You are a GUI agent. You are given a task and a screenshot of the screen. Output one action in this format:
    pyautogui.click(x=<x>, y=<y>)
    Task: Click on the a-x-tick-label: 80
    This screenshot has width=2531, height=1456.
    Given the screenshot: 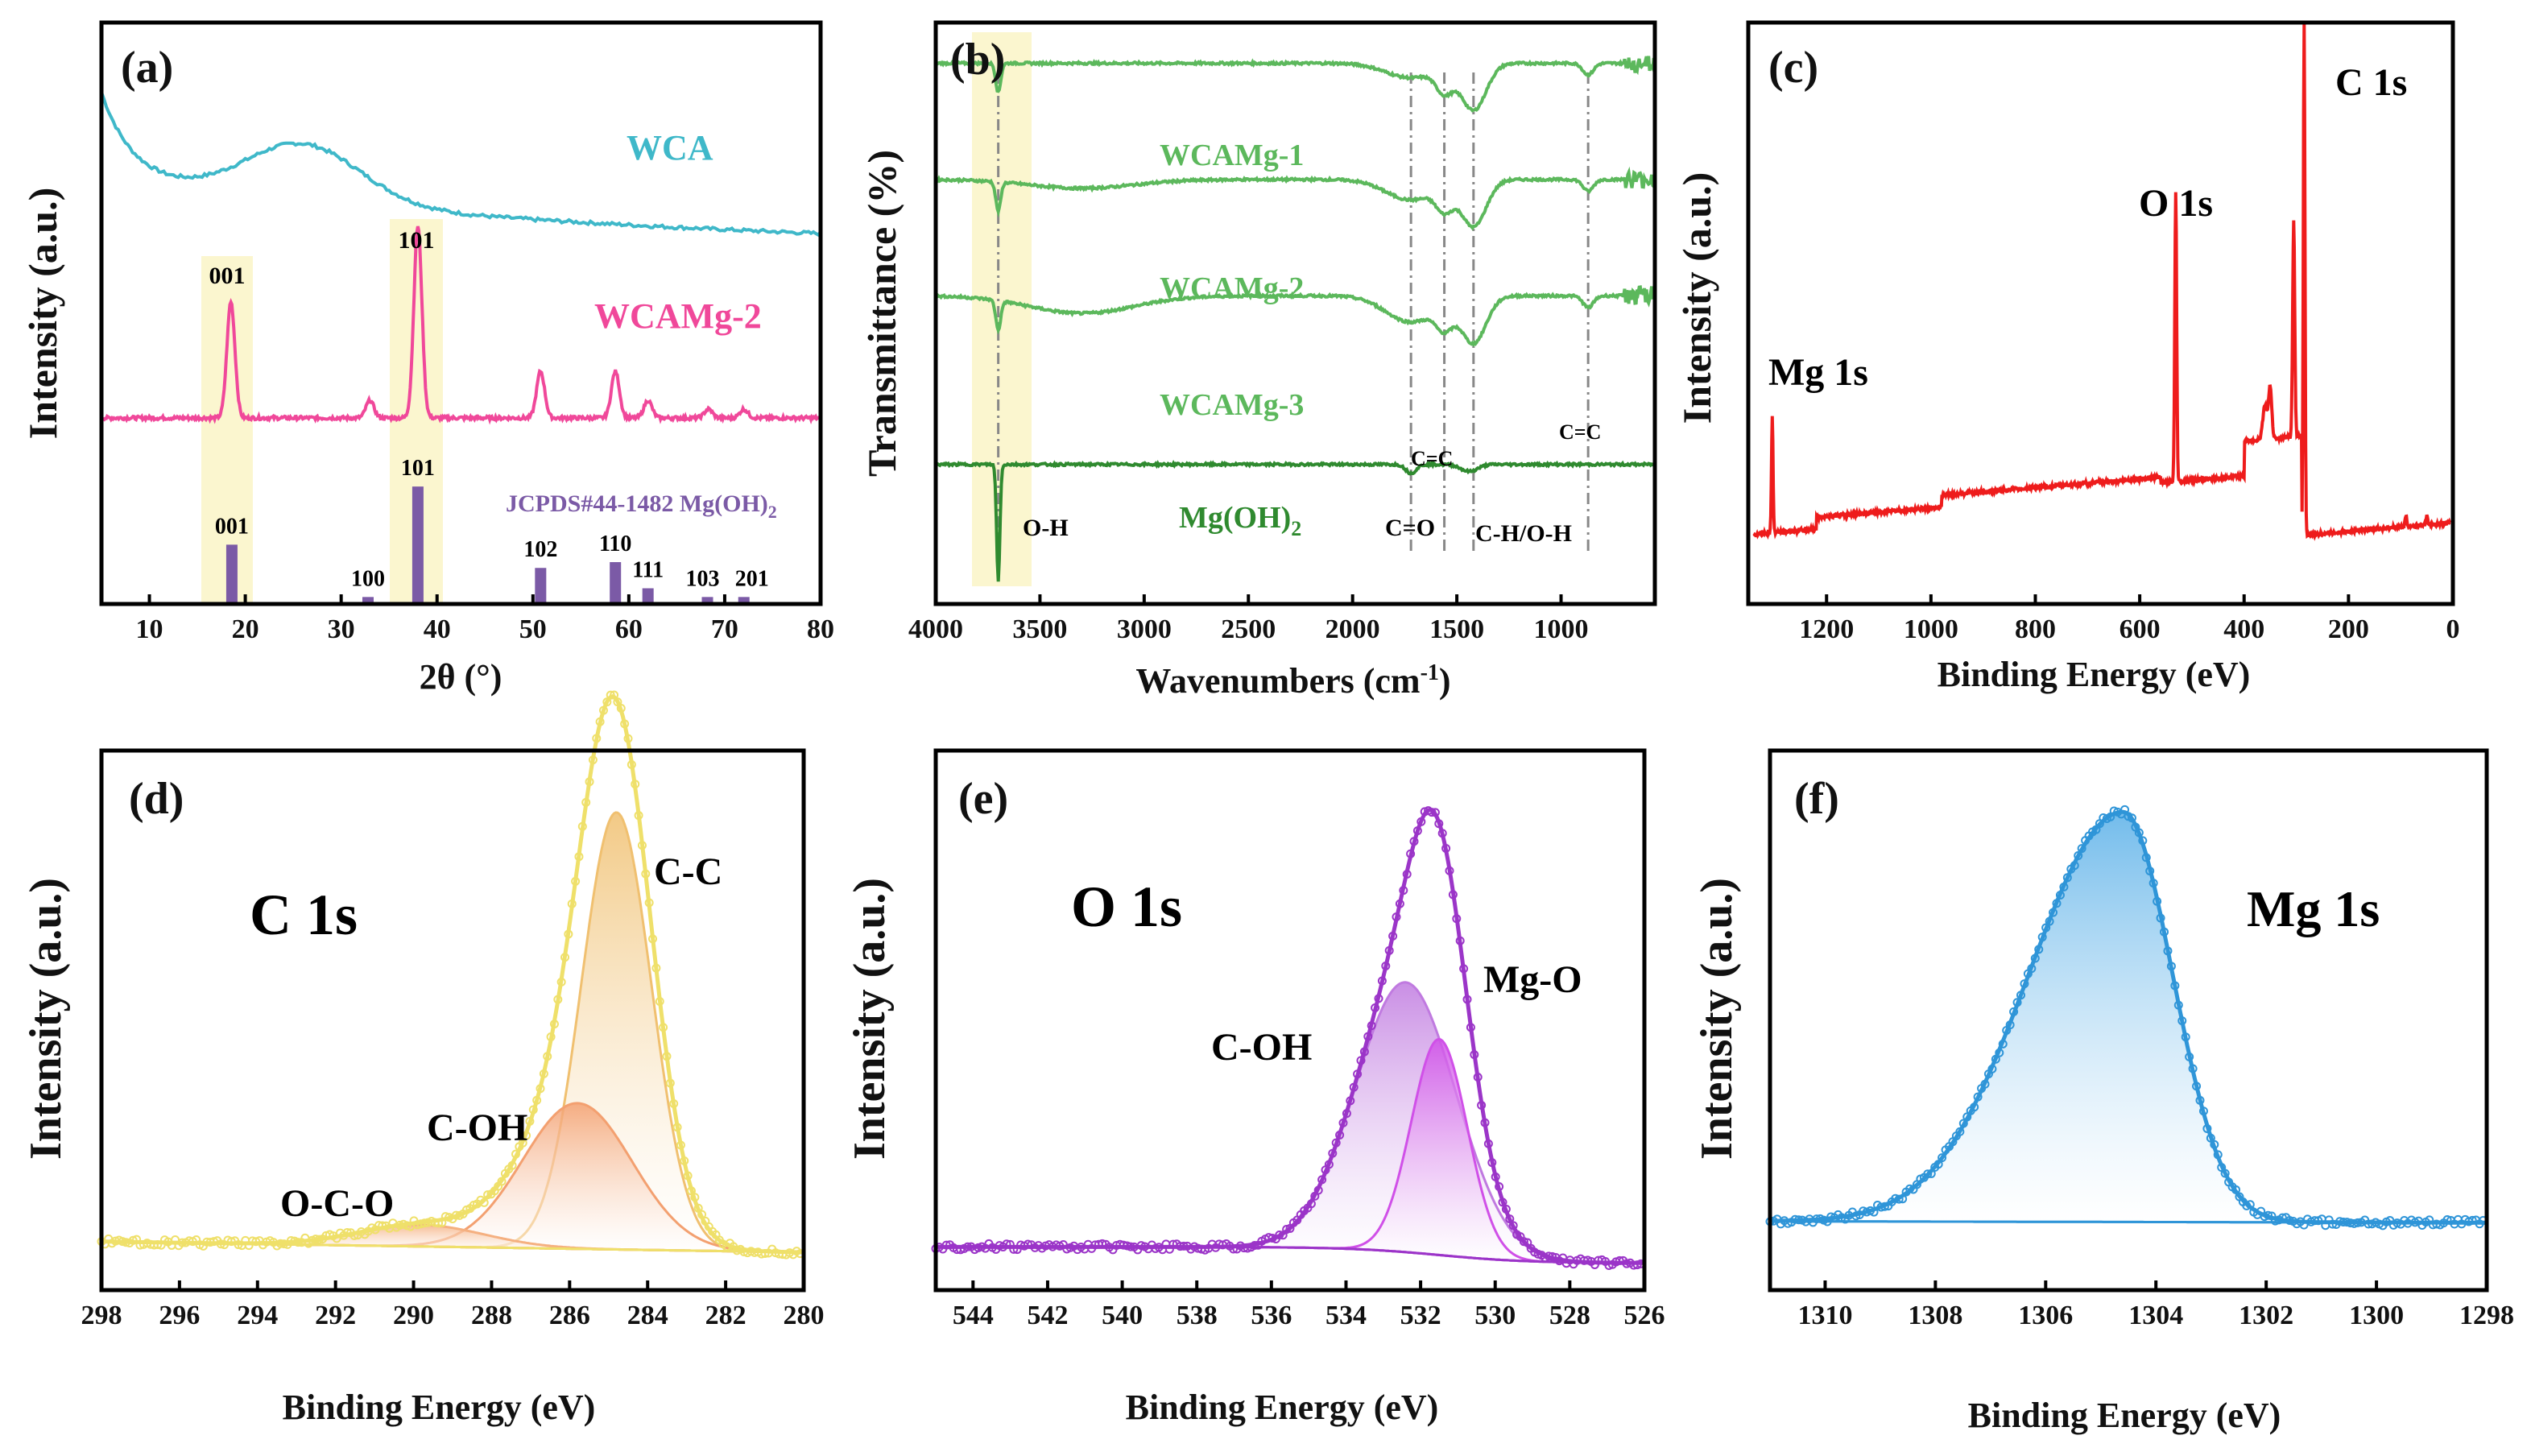 What is the action you would take?
    pyautogui.click(x=820, y=629)
    